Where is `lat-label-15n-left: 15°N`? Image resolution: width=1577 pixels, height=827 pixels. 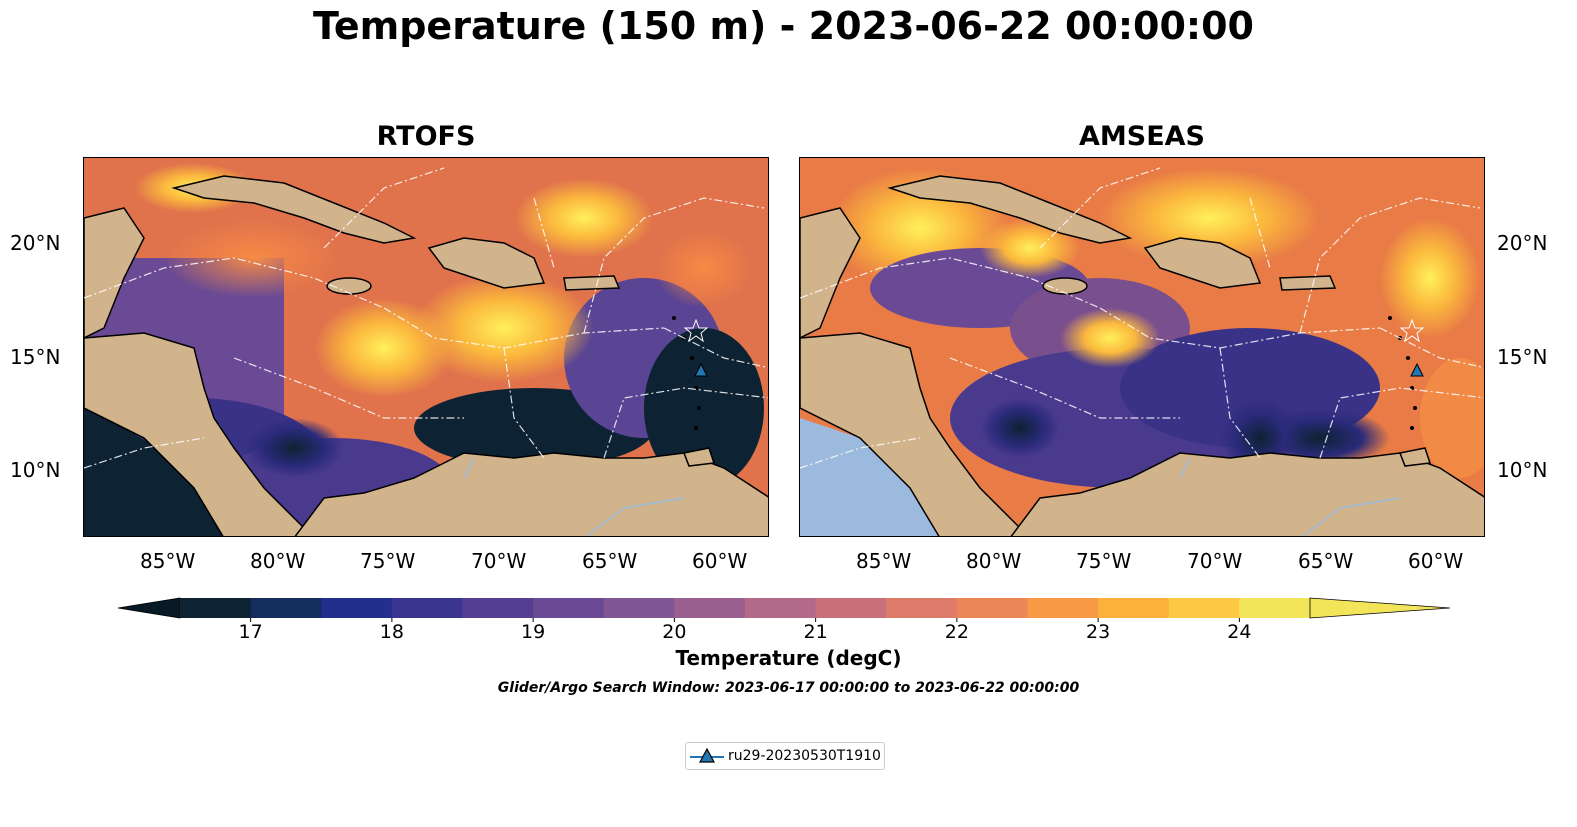 lat-label-15n-left: 15°N is located at coordinates (35, 357).